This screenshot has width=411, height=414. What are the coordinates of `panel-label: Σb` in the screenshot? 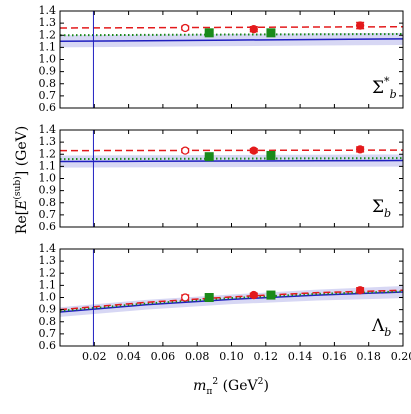 It's located at (381, 208).